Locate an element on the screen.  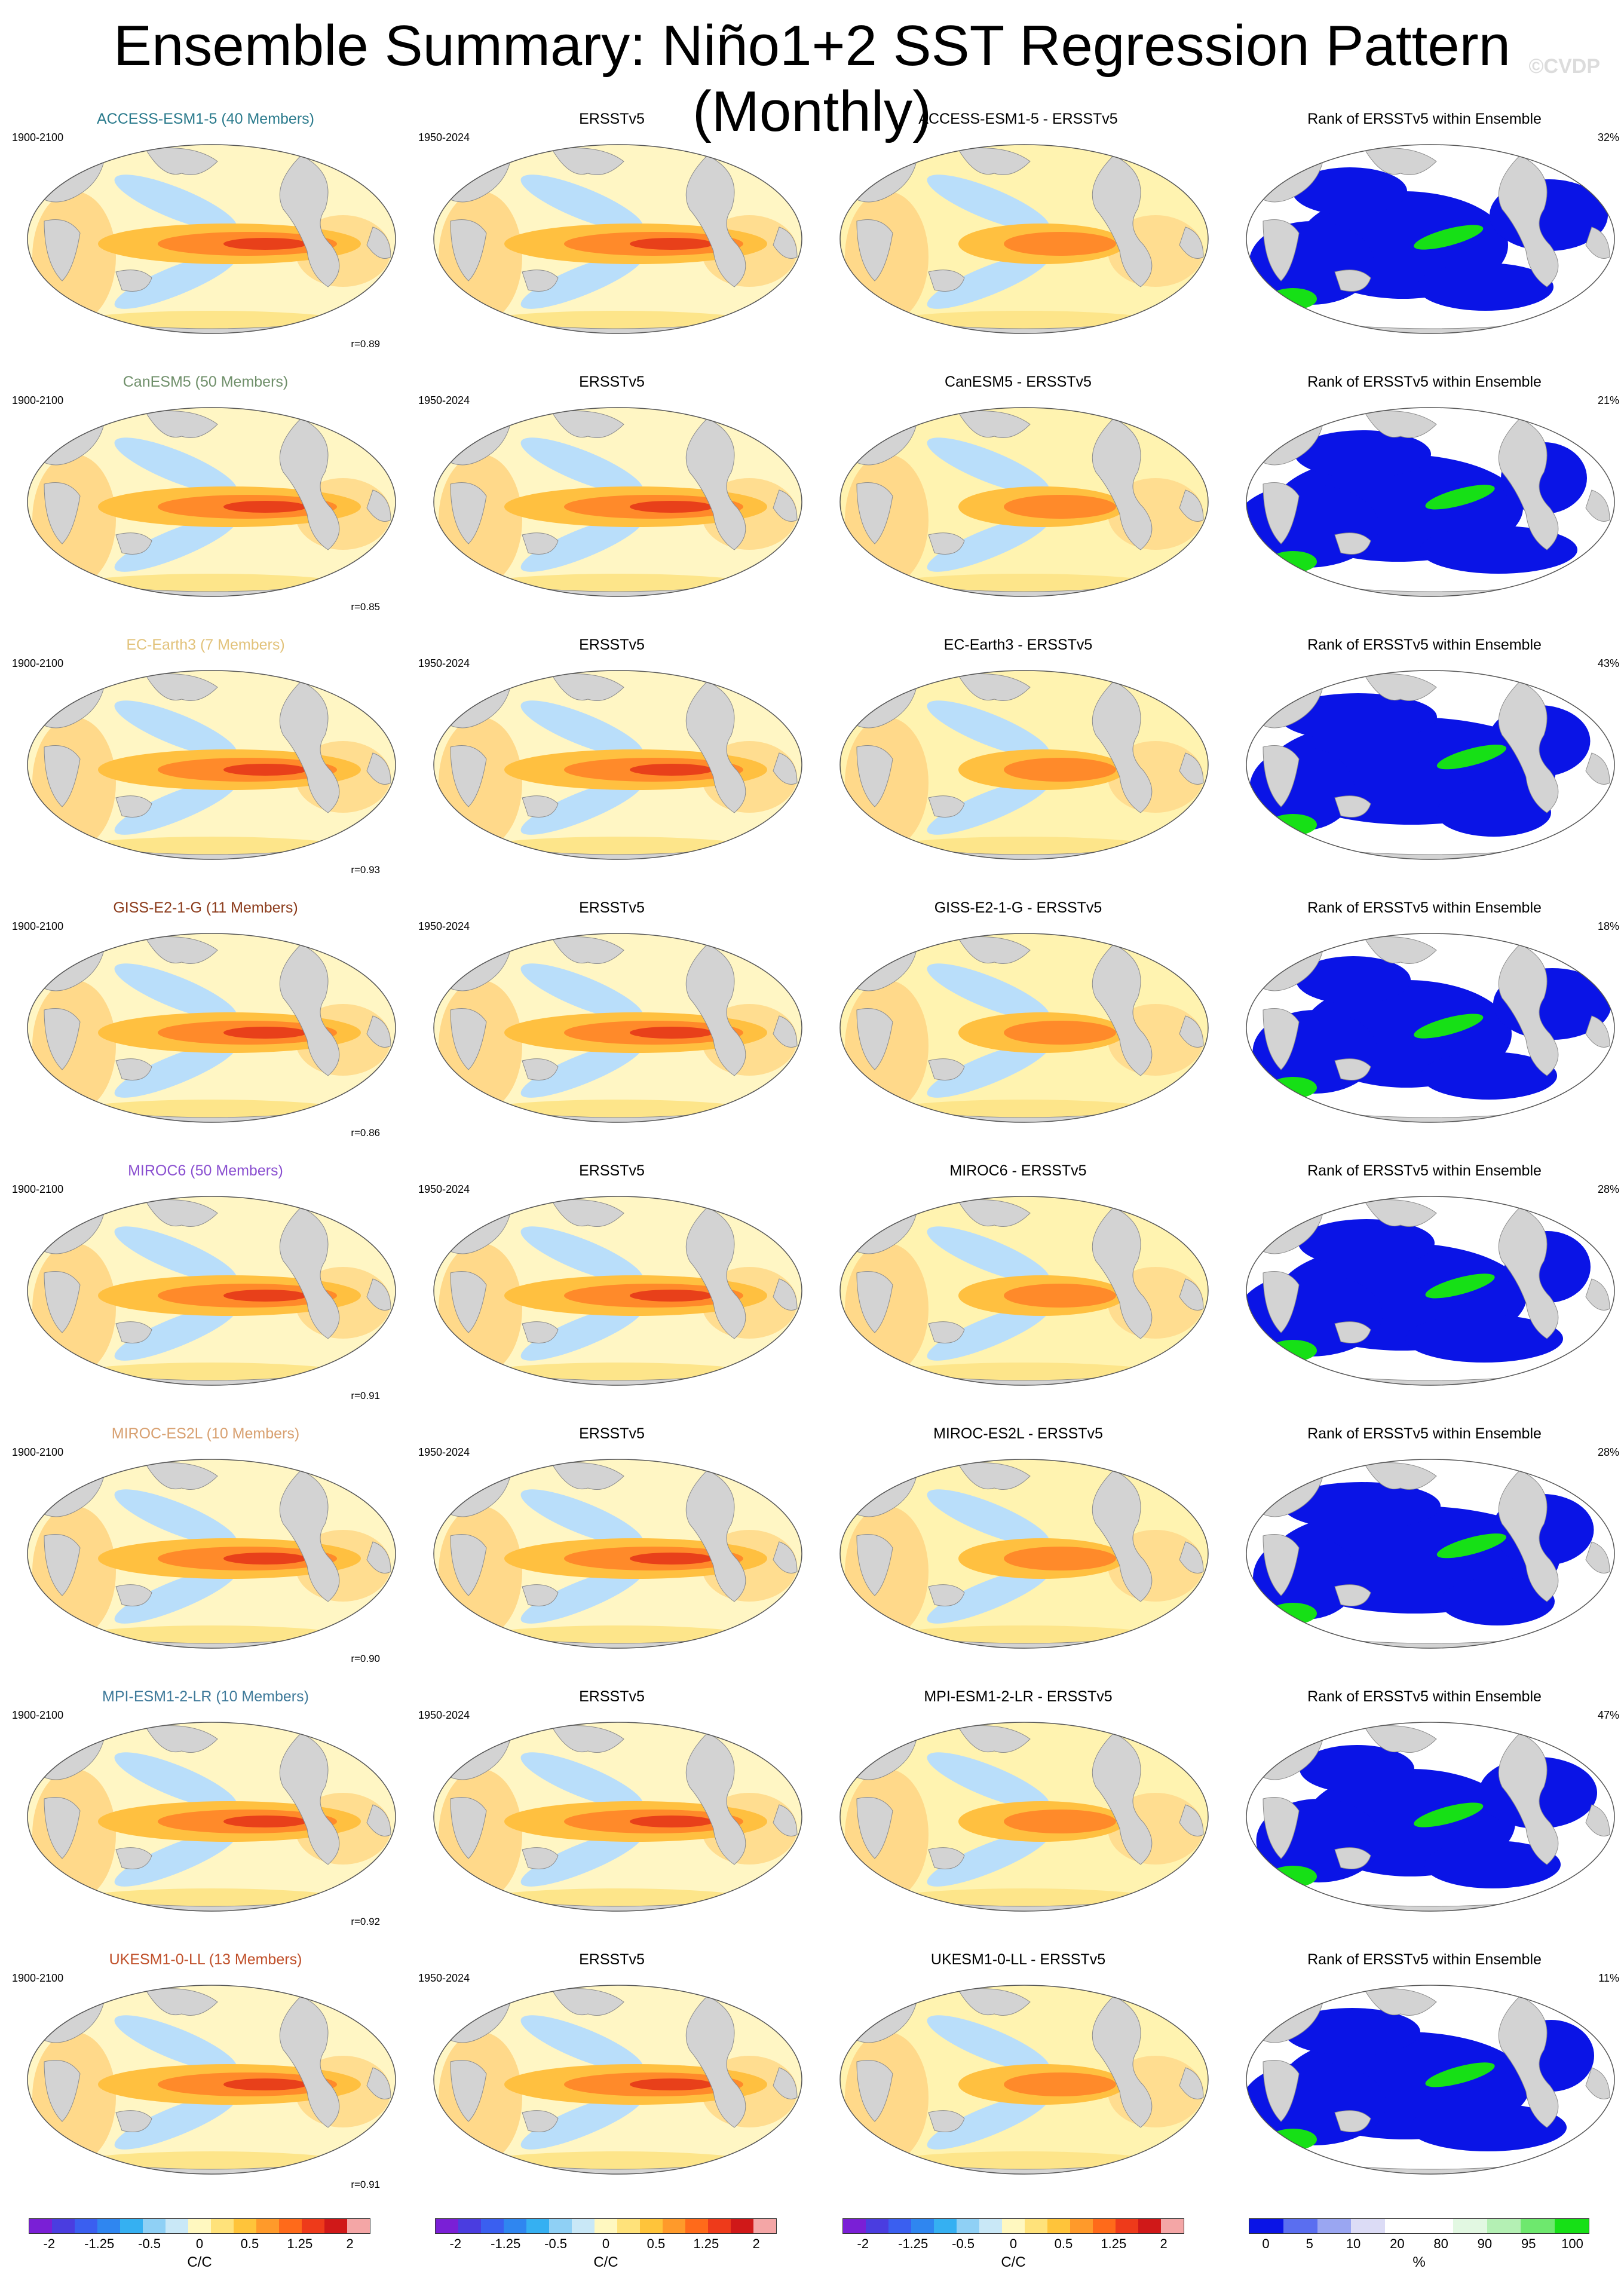
colorbar-tick-label: 20 is located at coordinates (1397, 2243).